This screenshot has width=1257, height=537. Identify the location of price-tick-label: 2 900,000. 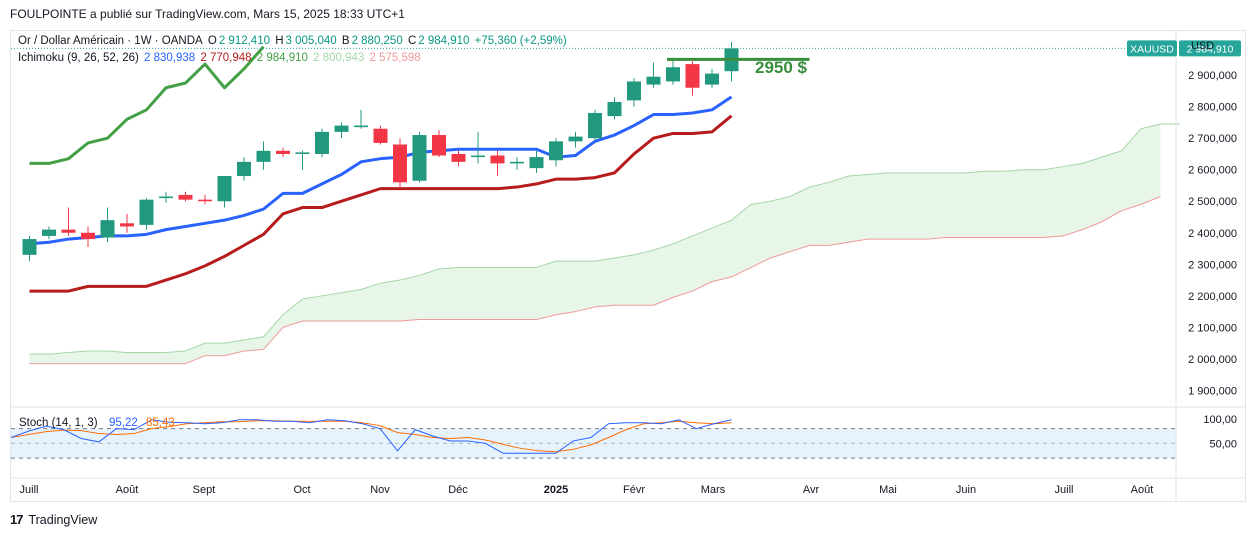
(1212, 76).